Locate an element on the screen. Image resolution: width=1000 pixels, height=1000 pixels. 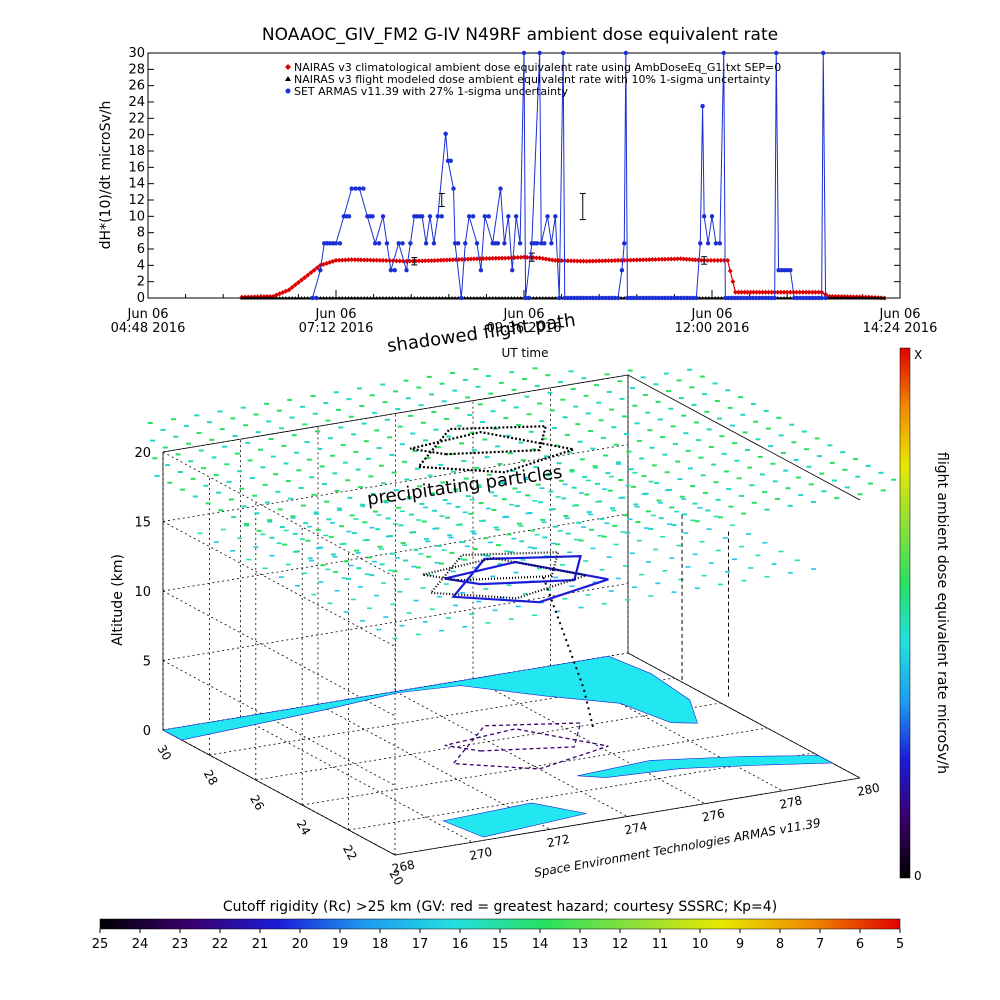
y-tick-label: 26 is located at coordinates (136, 86).